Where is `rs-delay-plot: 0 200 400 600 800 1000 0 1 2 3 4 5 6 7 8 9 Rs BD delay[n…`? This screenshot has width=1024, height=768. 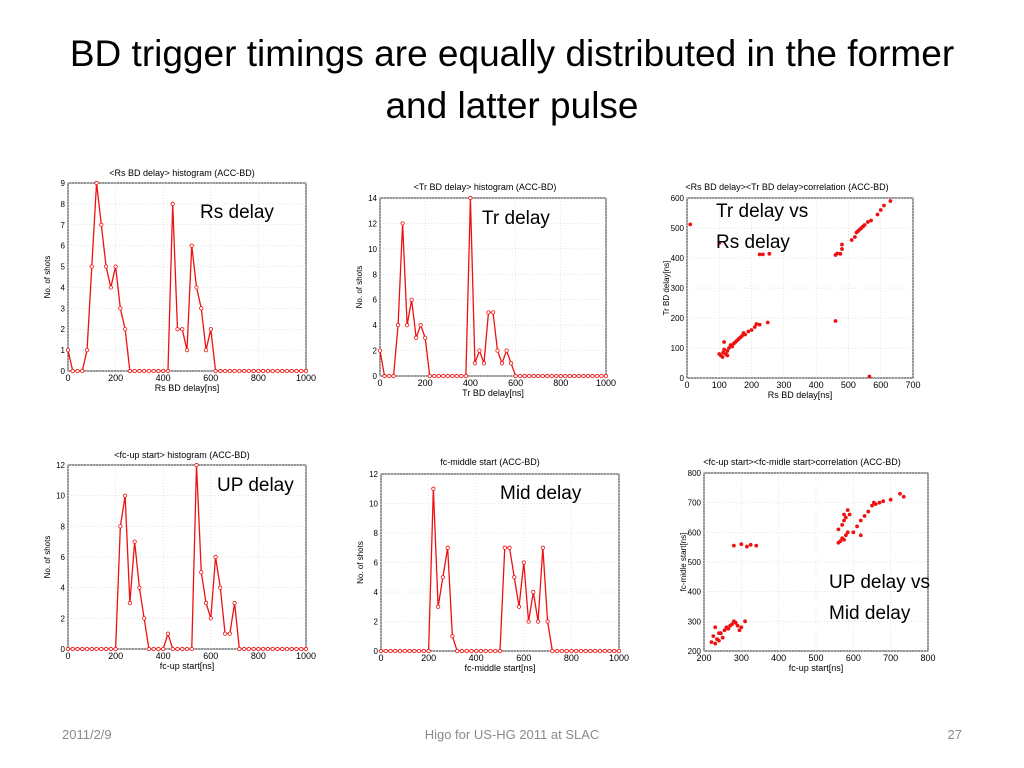 rs-delay-plot: 0 200 400 600 800 1000 0 1 2 3 4 5 6 7 8 9 Rs BD delay[n… is located at coordinates (179, 286).